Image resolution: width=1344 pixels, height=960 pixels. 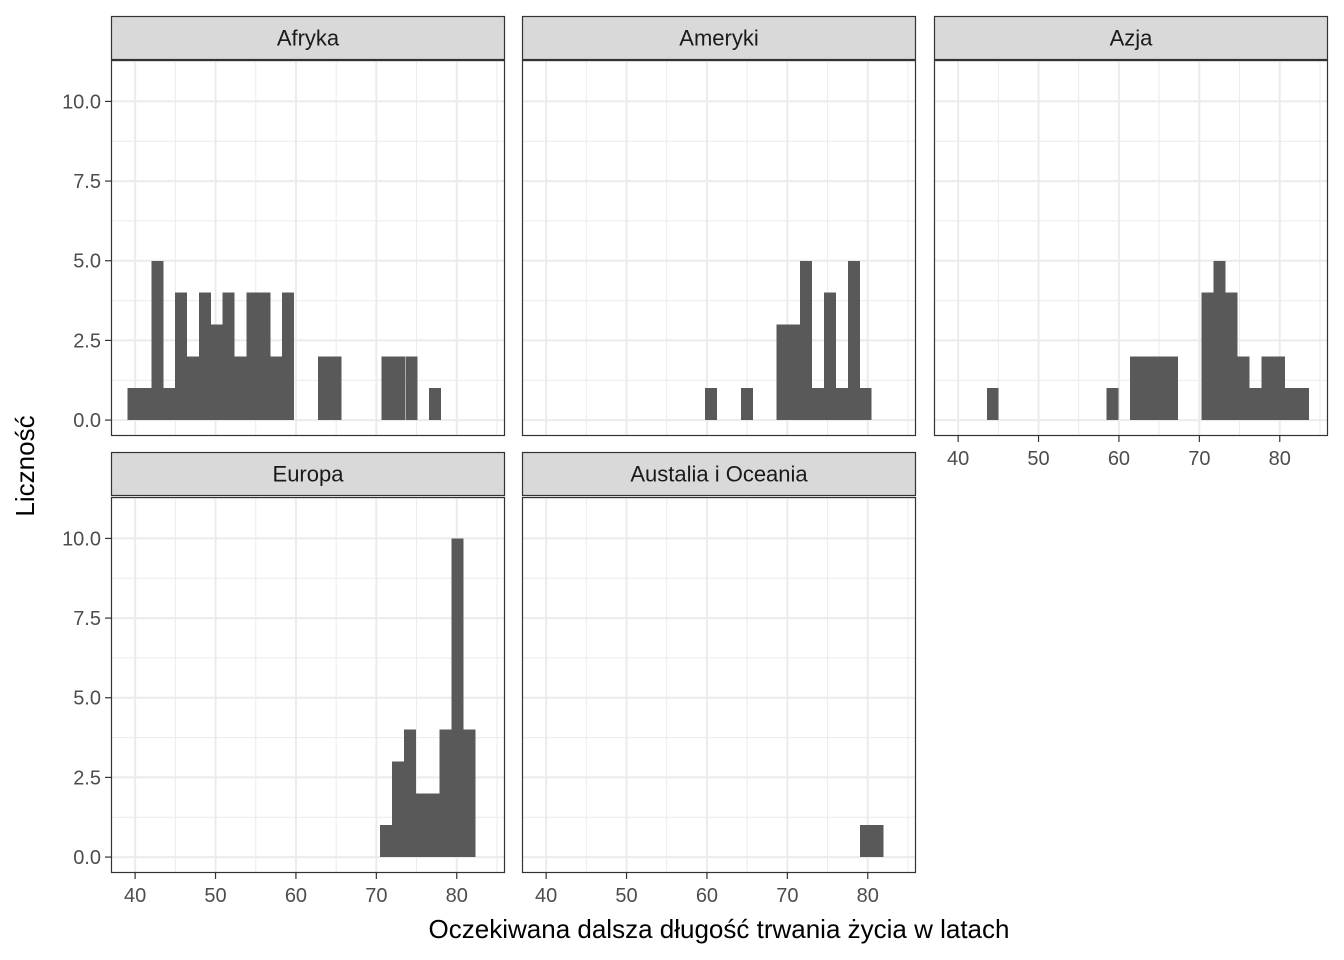 What do you see at coordinates (25, 465) in the screenshot?
I see `y-axis-title: Liczność` at bounding box center [25, 465].